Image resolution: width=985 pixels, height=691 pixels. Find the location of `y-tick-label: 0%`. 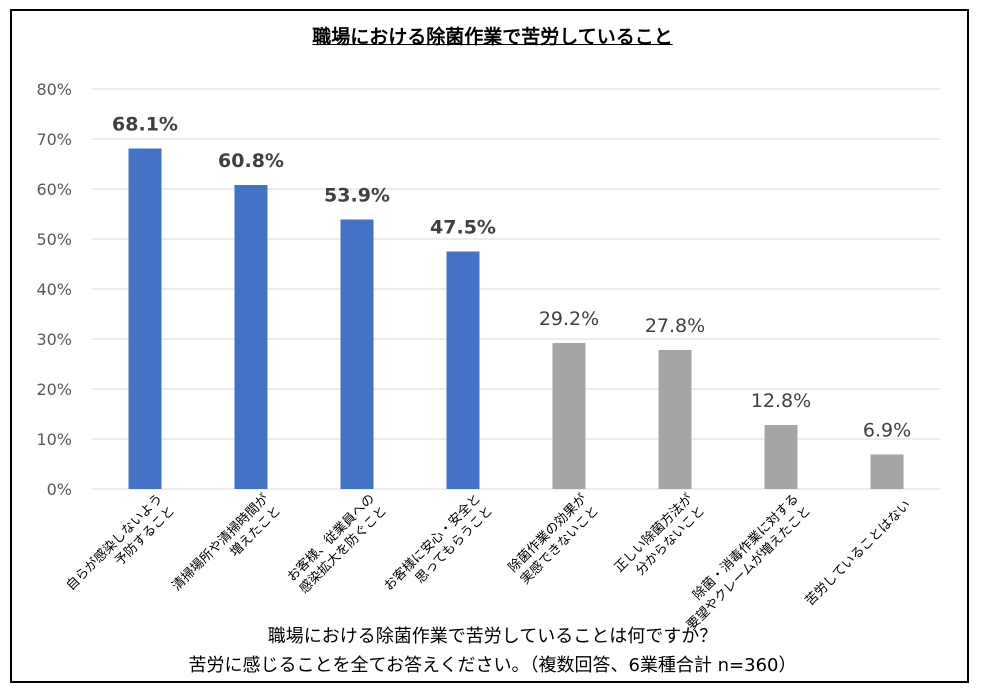

y-tick-label: 0% is located at coordinates (59, 489).